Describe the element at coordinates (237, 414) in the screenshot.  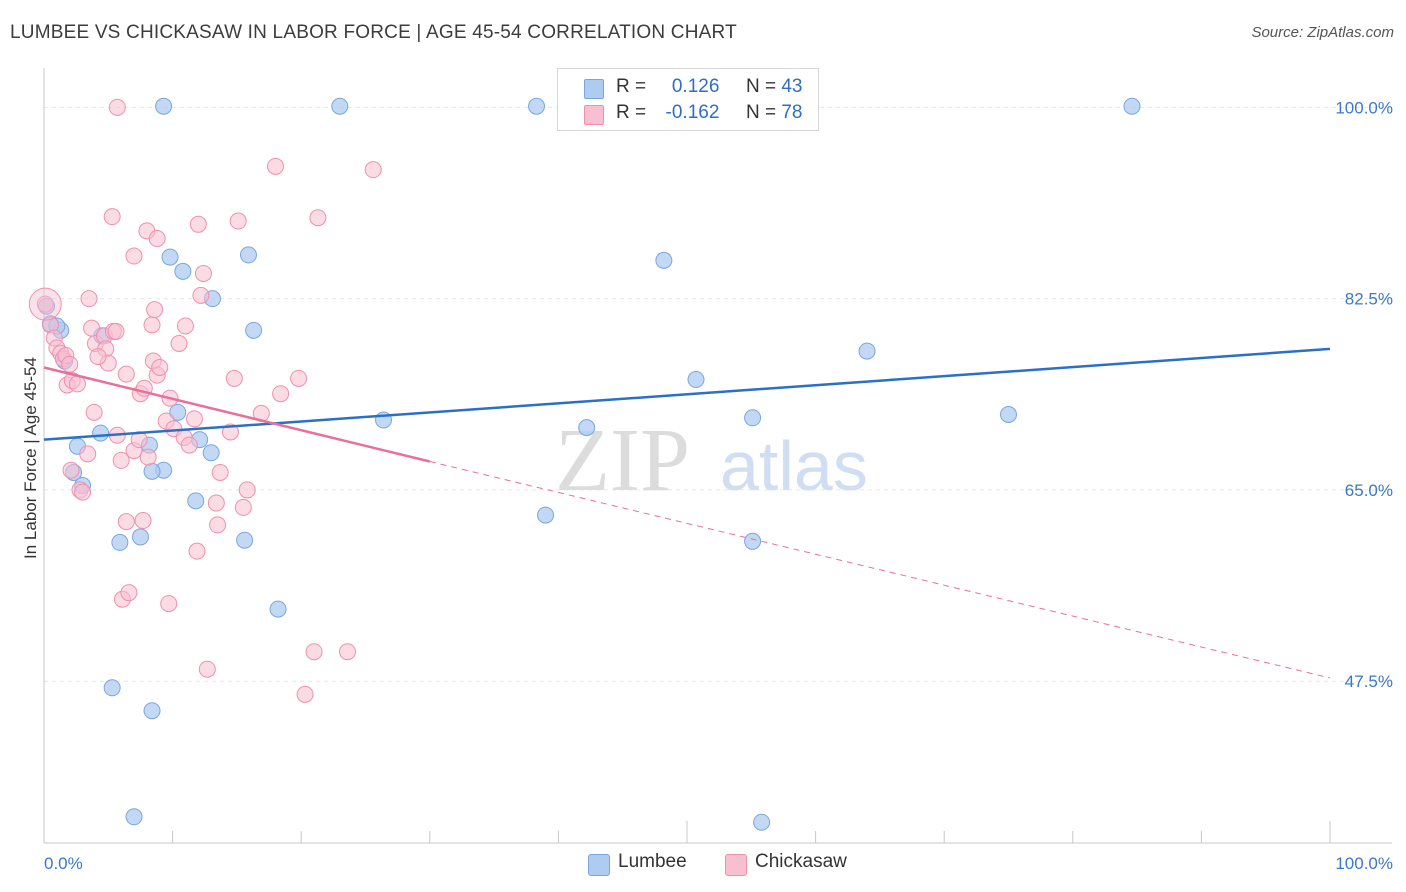
I see `chickasaw-trend-line` at that location.